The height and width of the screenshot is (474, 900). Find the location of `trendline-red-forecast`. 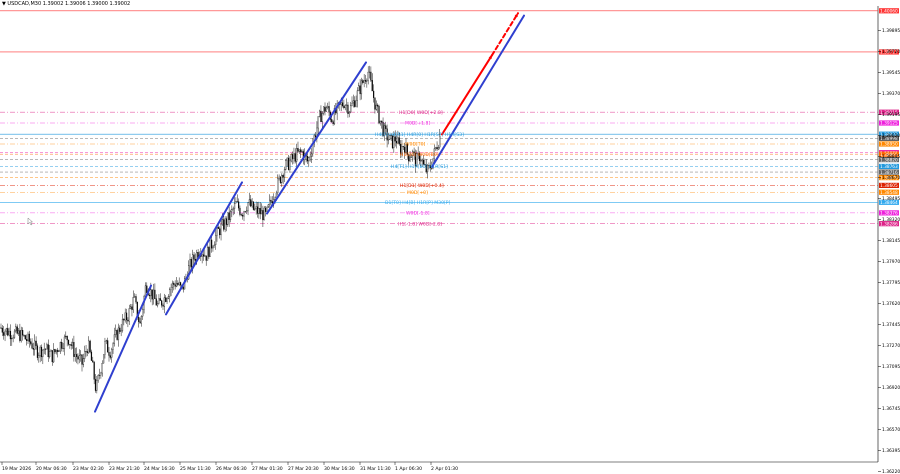

trendline-red-forecast is located at coordinates (467, 95).